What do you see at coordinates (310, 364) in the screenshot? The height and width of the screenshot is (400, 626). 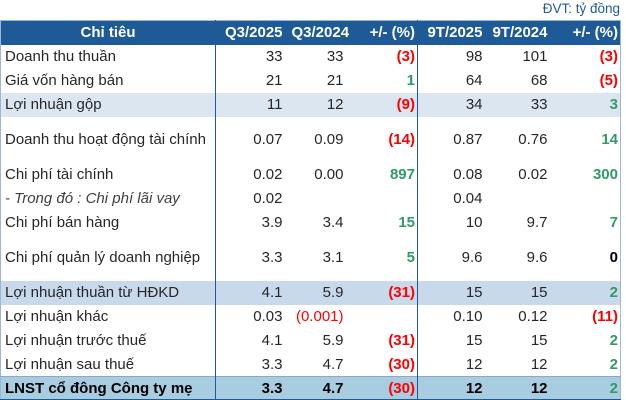 I see `table-row: Lợi nhuận sau thuế 3.3 4.7 (30) 12 12 2` at bounding box center [310, 364].